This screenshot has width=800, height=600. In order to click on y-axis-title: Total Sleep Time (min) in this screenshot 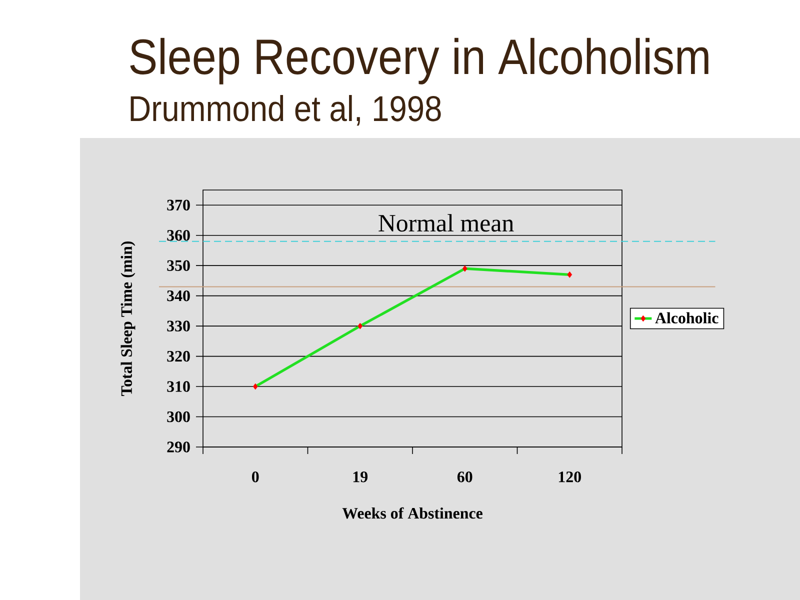, I will do `click(128, 318)`.